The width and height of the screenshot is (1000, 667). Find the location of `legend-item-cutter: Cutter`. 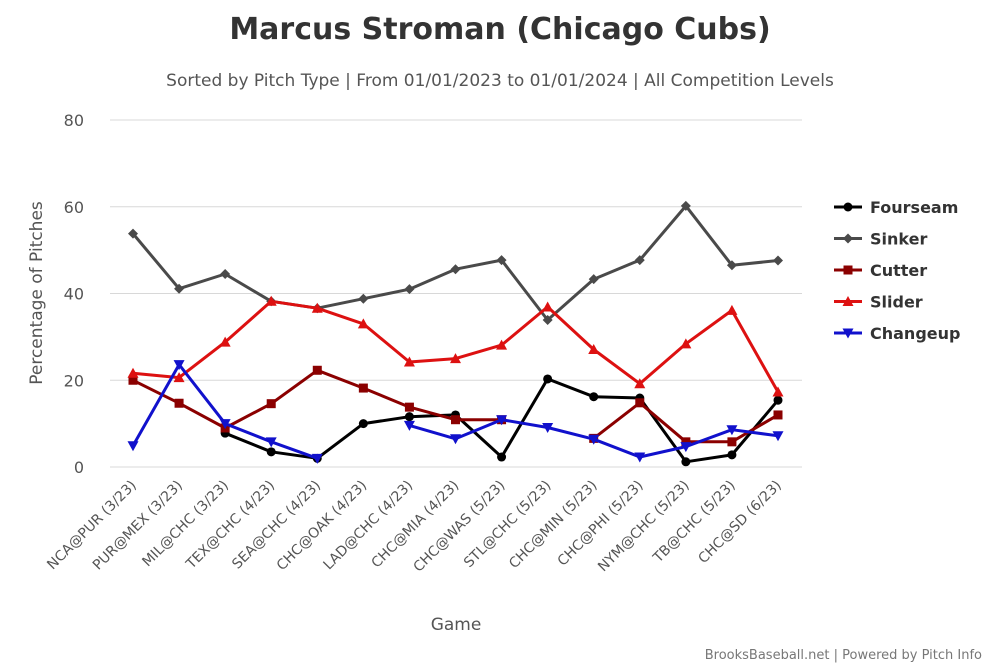

legend-item-cutter: Cutter is located at coordinates (880, 270).